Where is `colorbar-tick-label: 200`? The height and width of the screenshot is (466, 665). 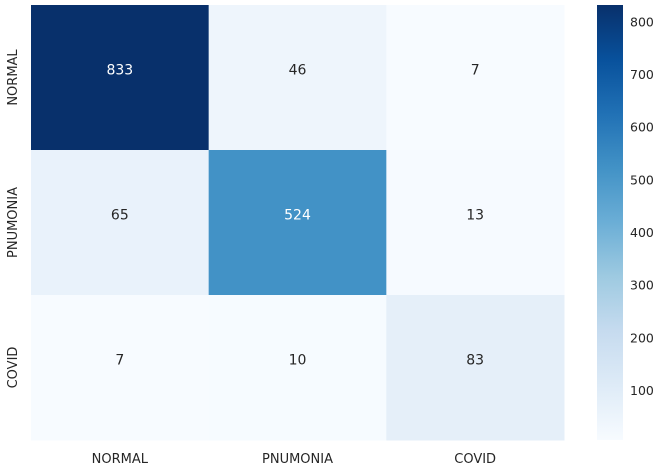 colorbar-tick-label: 200 is located at coordinates (642, 337).